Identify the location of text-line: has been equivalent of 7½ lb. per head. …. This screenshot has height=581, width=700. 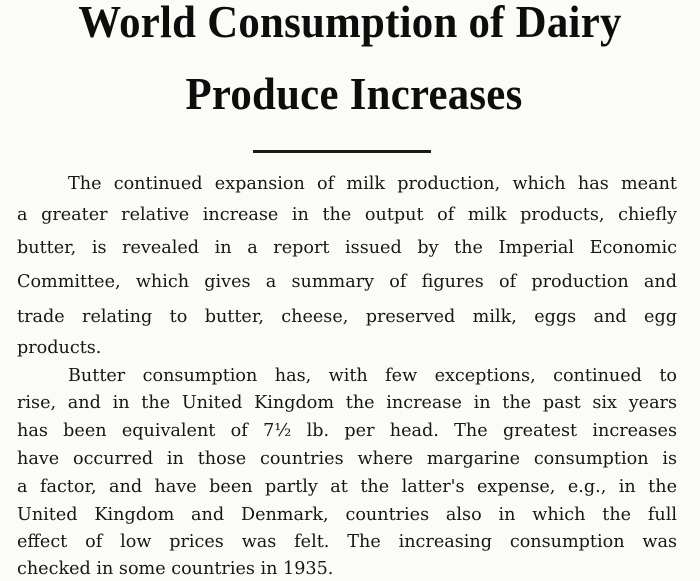
(347, 431).